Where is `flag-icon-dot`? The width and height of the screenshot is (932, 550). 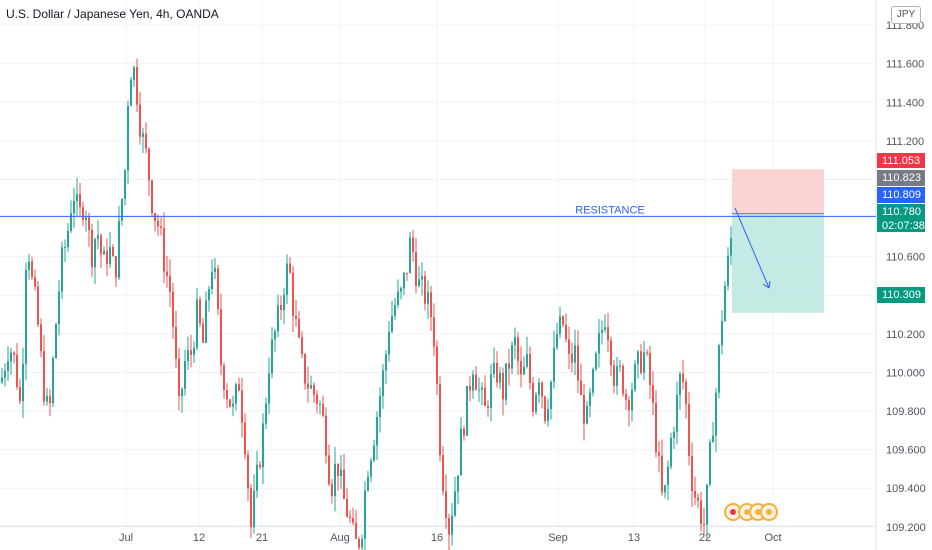 flag-icon-dot is located at coordinates (733, 512).